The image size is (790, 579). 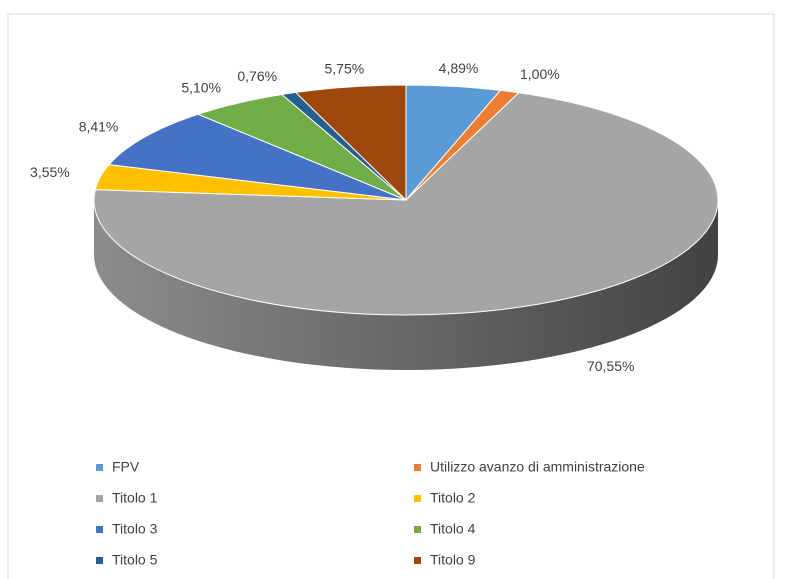 What do you see at coordinates (135, 529) in the screenshot?
I see `legend-label: Titolo 3` at bounding box center [135, 529].